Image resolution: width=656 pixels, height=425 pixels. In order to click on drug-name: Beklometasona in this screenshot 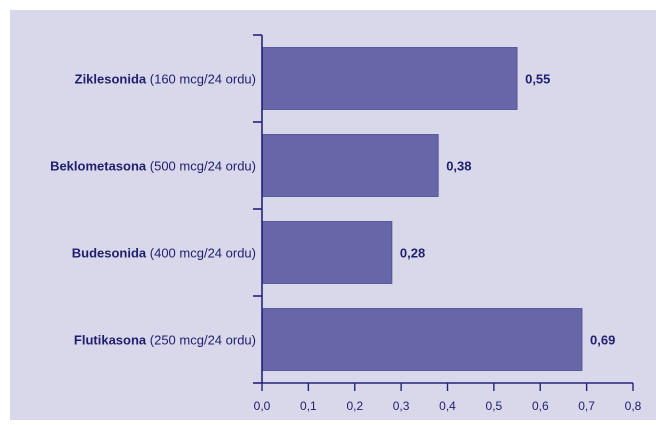, I will do `click(98, 166)`.